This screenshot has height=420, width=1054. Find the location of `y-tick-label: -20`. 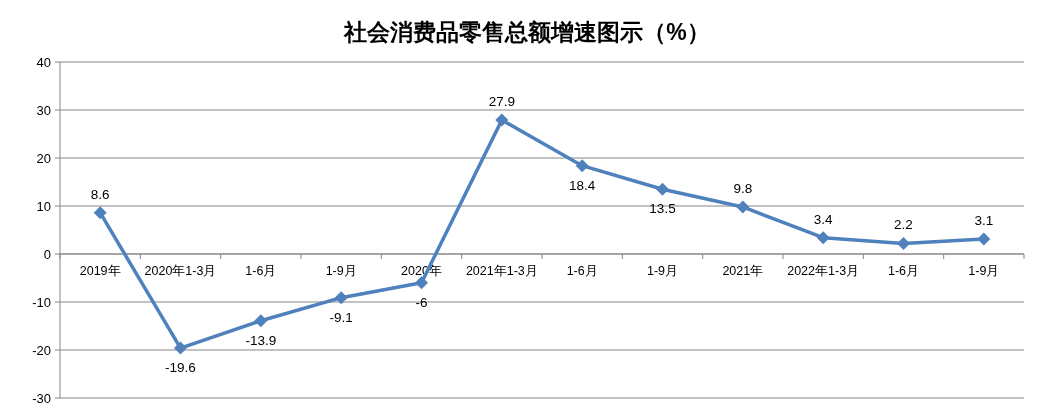

y-tick-label: -20 is located at coordinates (41, 350).